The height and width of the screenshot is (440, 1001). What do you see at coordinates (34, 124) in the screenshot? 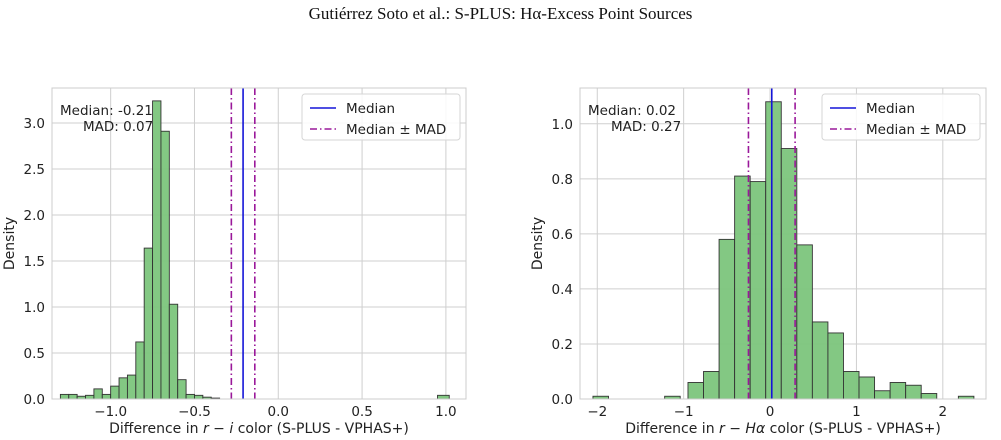
I see `y-tick-label: 3.0` at bounding box center [34, 124].